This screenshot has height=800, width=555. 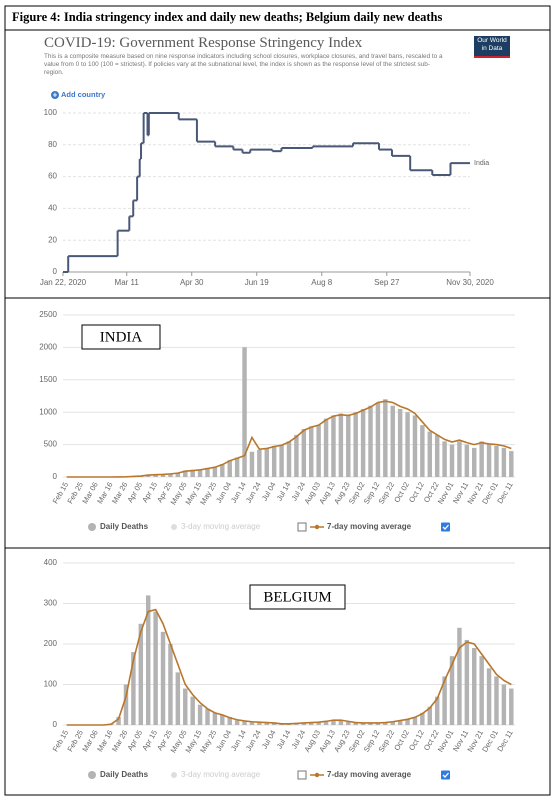 I want to click on y-tick-label: 1500, so click(x=48, y=379).